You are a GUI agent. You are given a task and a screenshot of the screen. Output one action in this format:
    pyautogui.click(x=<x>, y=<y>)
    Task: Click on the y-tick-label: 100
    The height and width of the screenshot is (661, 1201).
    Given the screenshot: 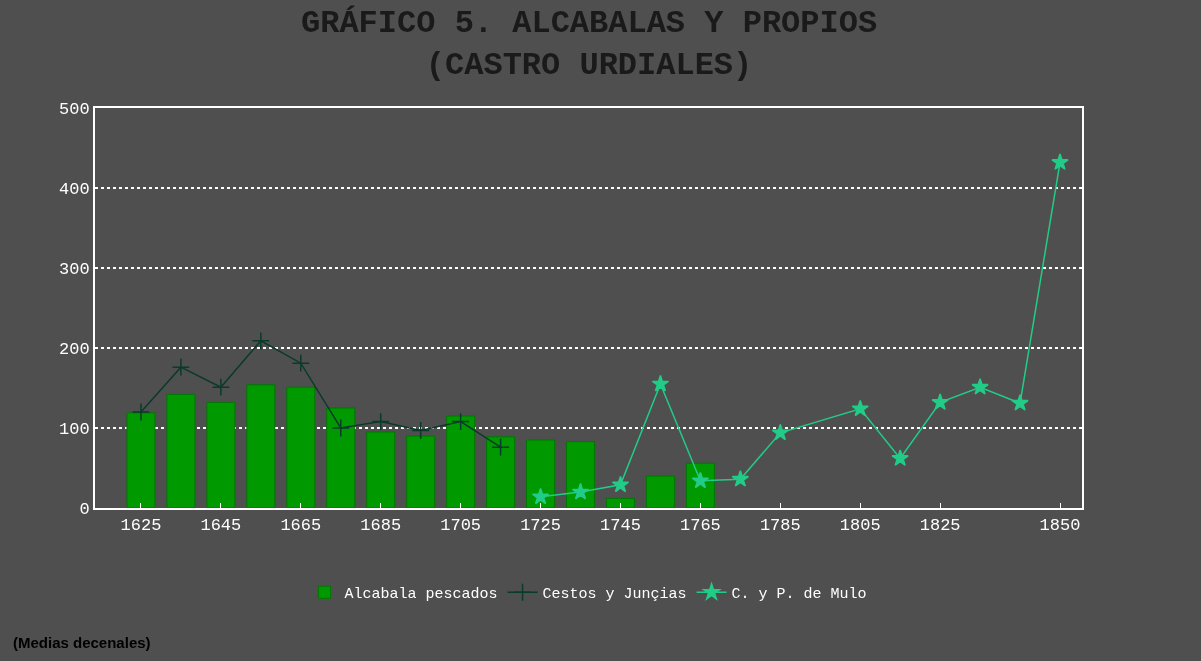 What is the action you would take?
    pyautogui.click(x=74, y=429)
    